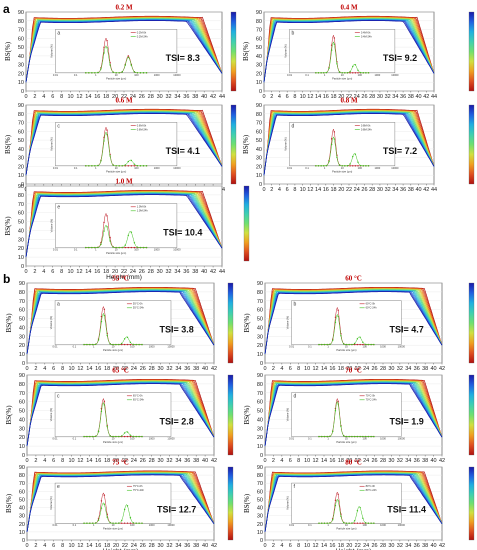 The image size is (477, 550). Describe the element at coordinates (8, 144) in the screenshot. I see `y-axis-label: BS(%)` at that location.